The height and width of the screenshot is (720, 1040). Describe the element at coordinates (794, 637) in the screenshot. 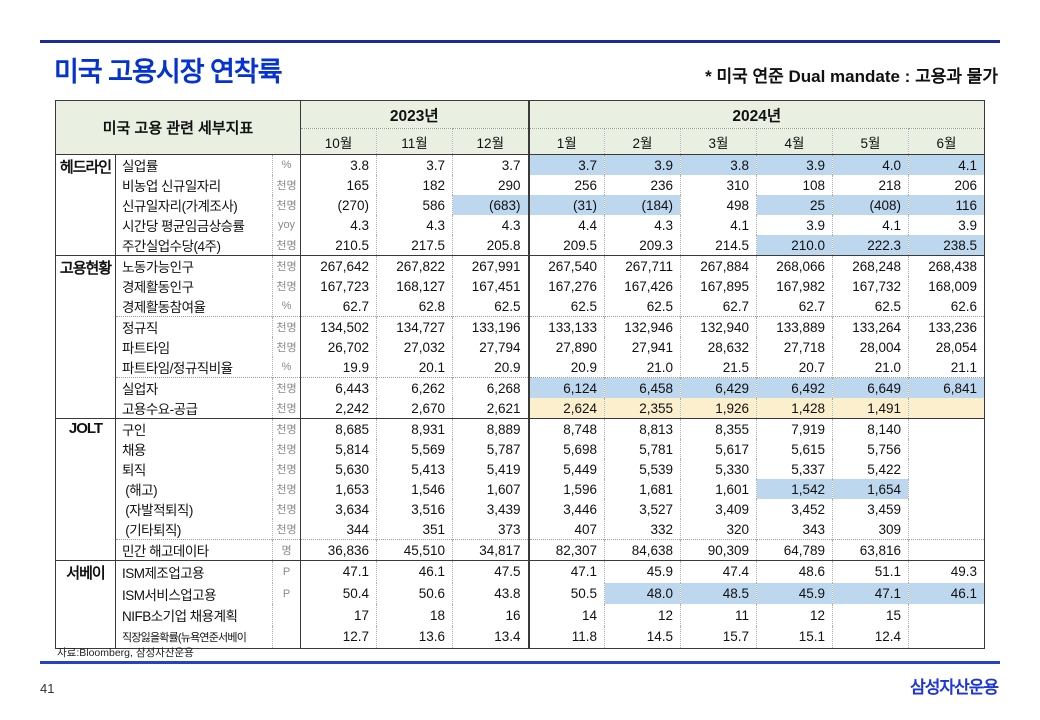

I see `value-cell: 15.1` at that location.